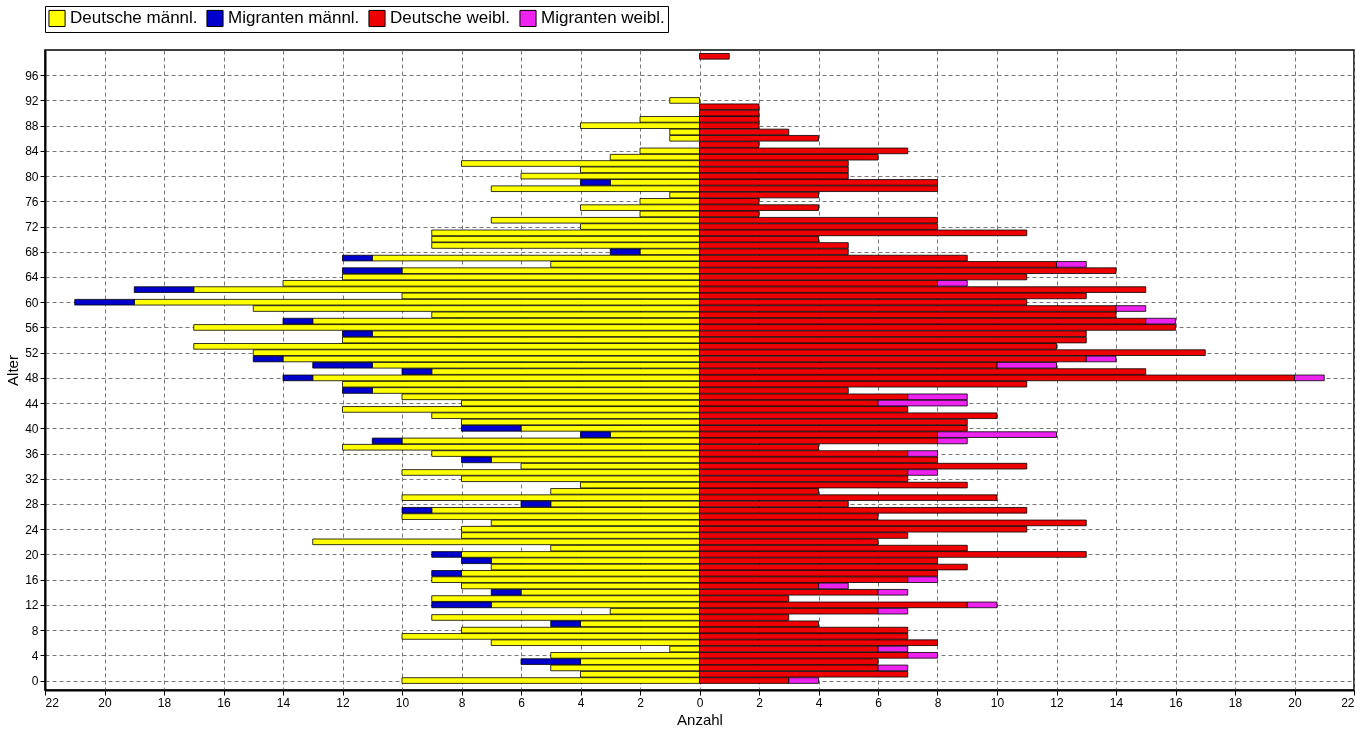 The width and height of the screenshot is (1368, 738). Describe the element at coordinates (32, 75) in the screenshot. I see `y-tick-label: 96` at that location.